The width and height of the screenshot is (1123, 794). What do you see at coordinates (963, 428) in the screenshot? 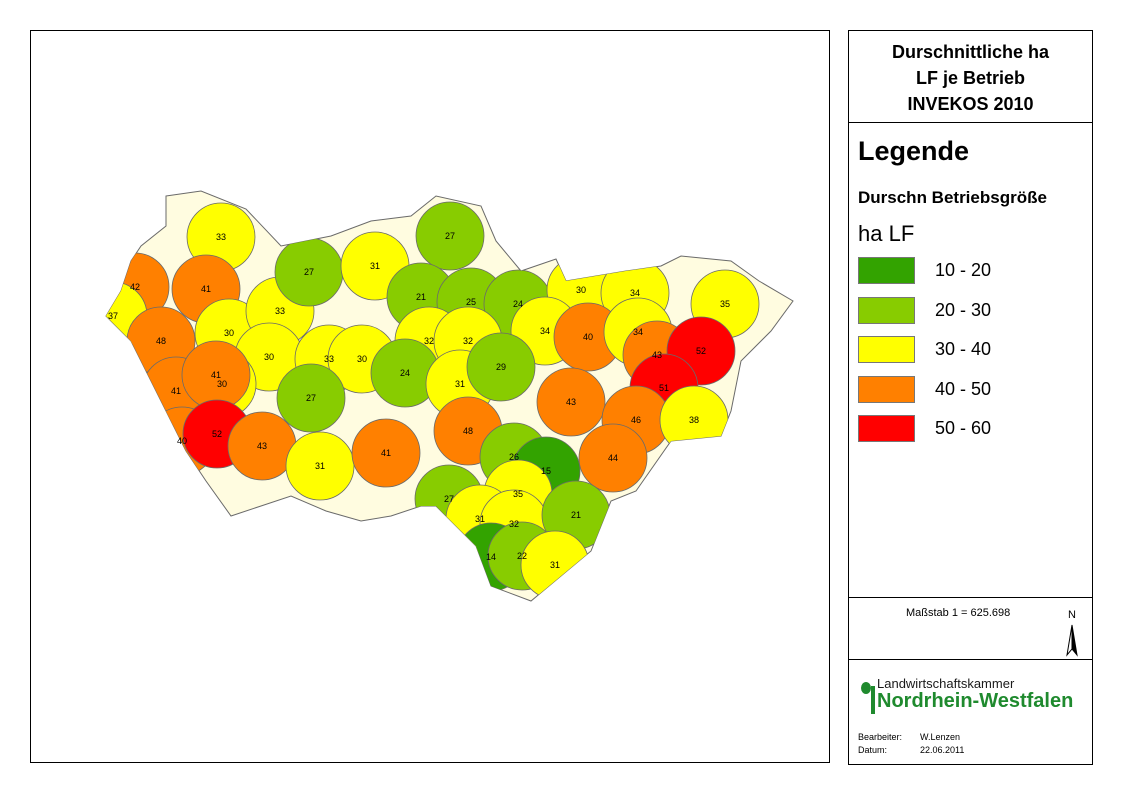
I see `legend-label: 50 - 60` at bounding box center [963, 428].